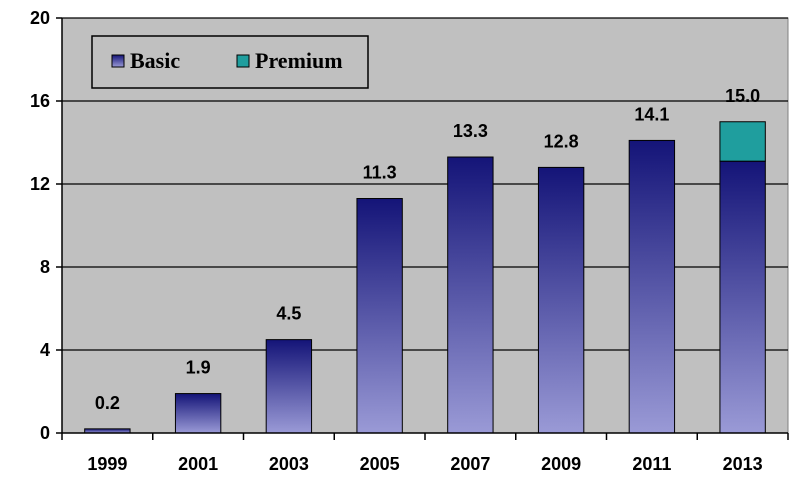 The width and height of the screenshot is (789, 482). What do you see at coordinates (742, 297) in the screenshot?
I see `bar-basic-2013` at bounding box center [742, 297].